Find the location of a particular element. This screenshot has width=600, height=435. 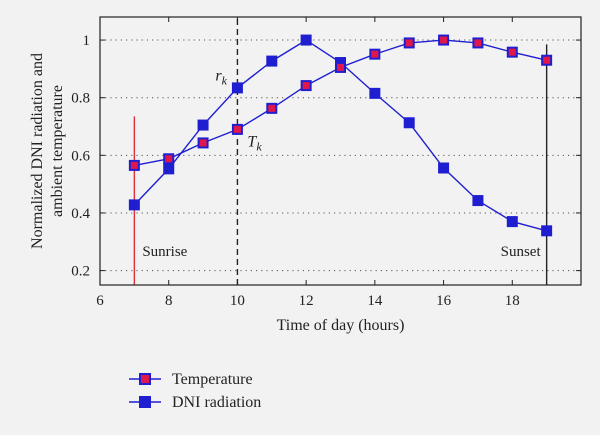

legend-item-dni-radiation: DNI radiation is located at coordinates (195, 402).